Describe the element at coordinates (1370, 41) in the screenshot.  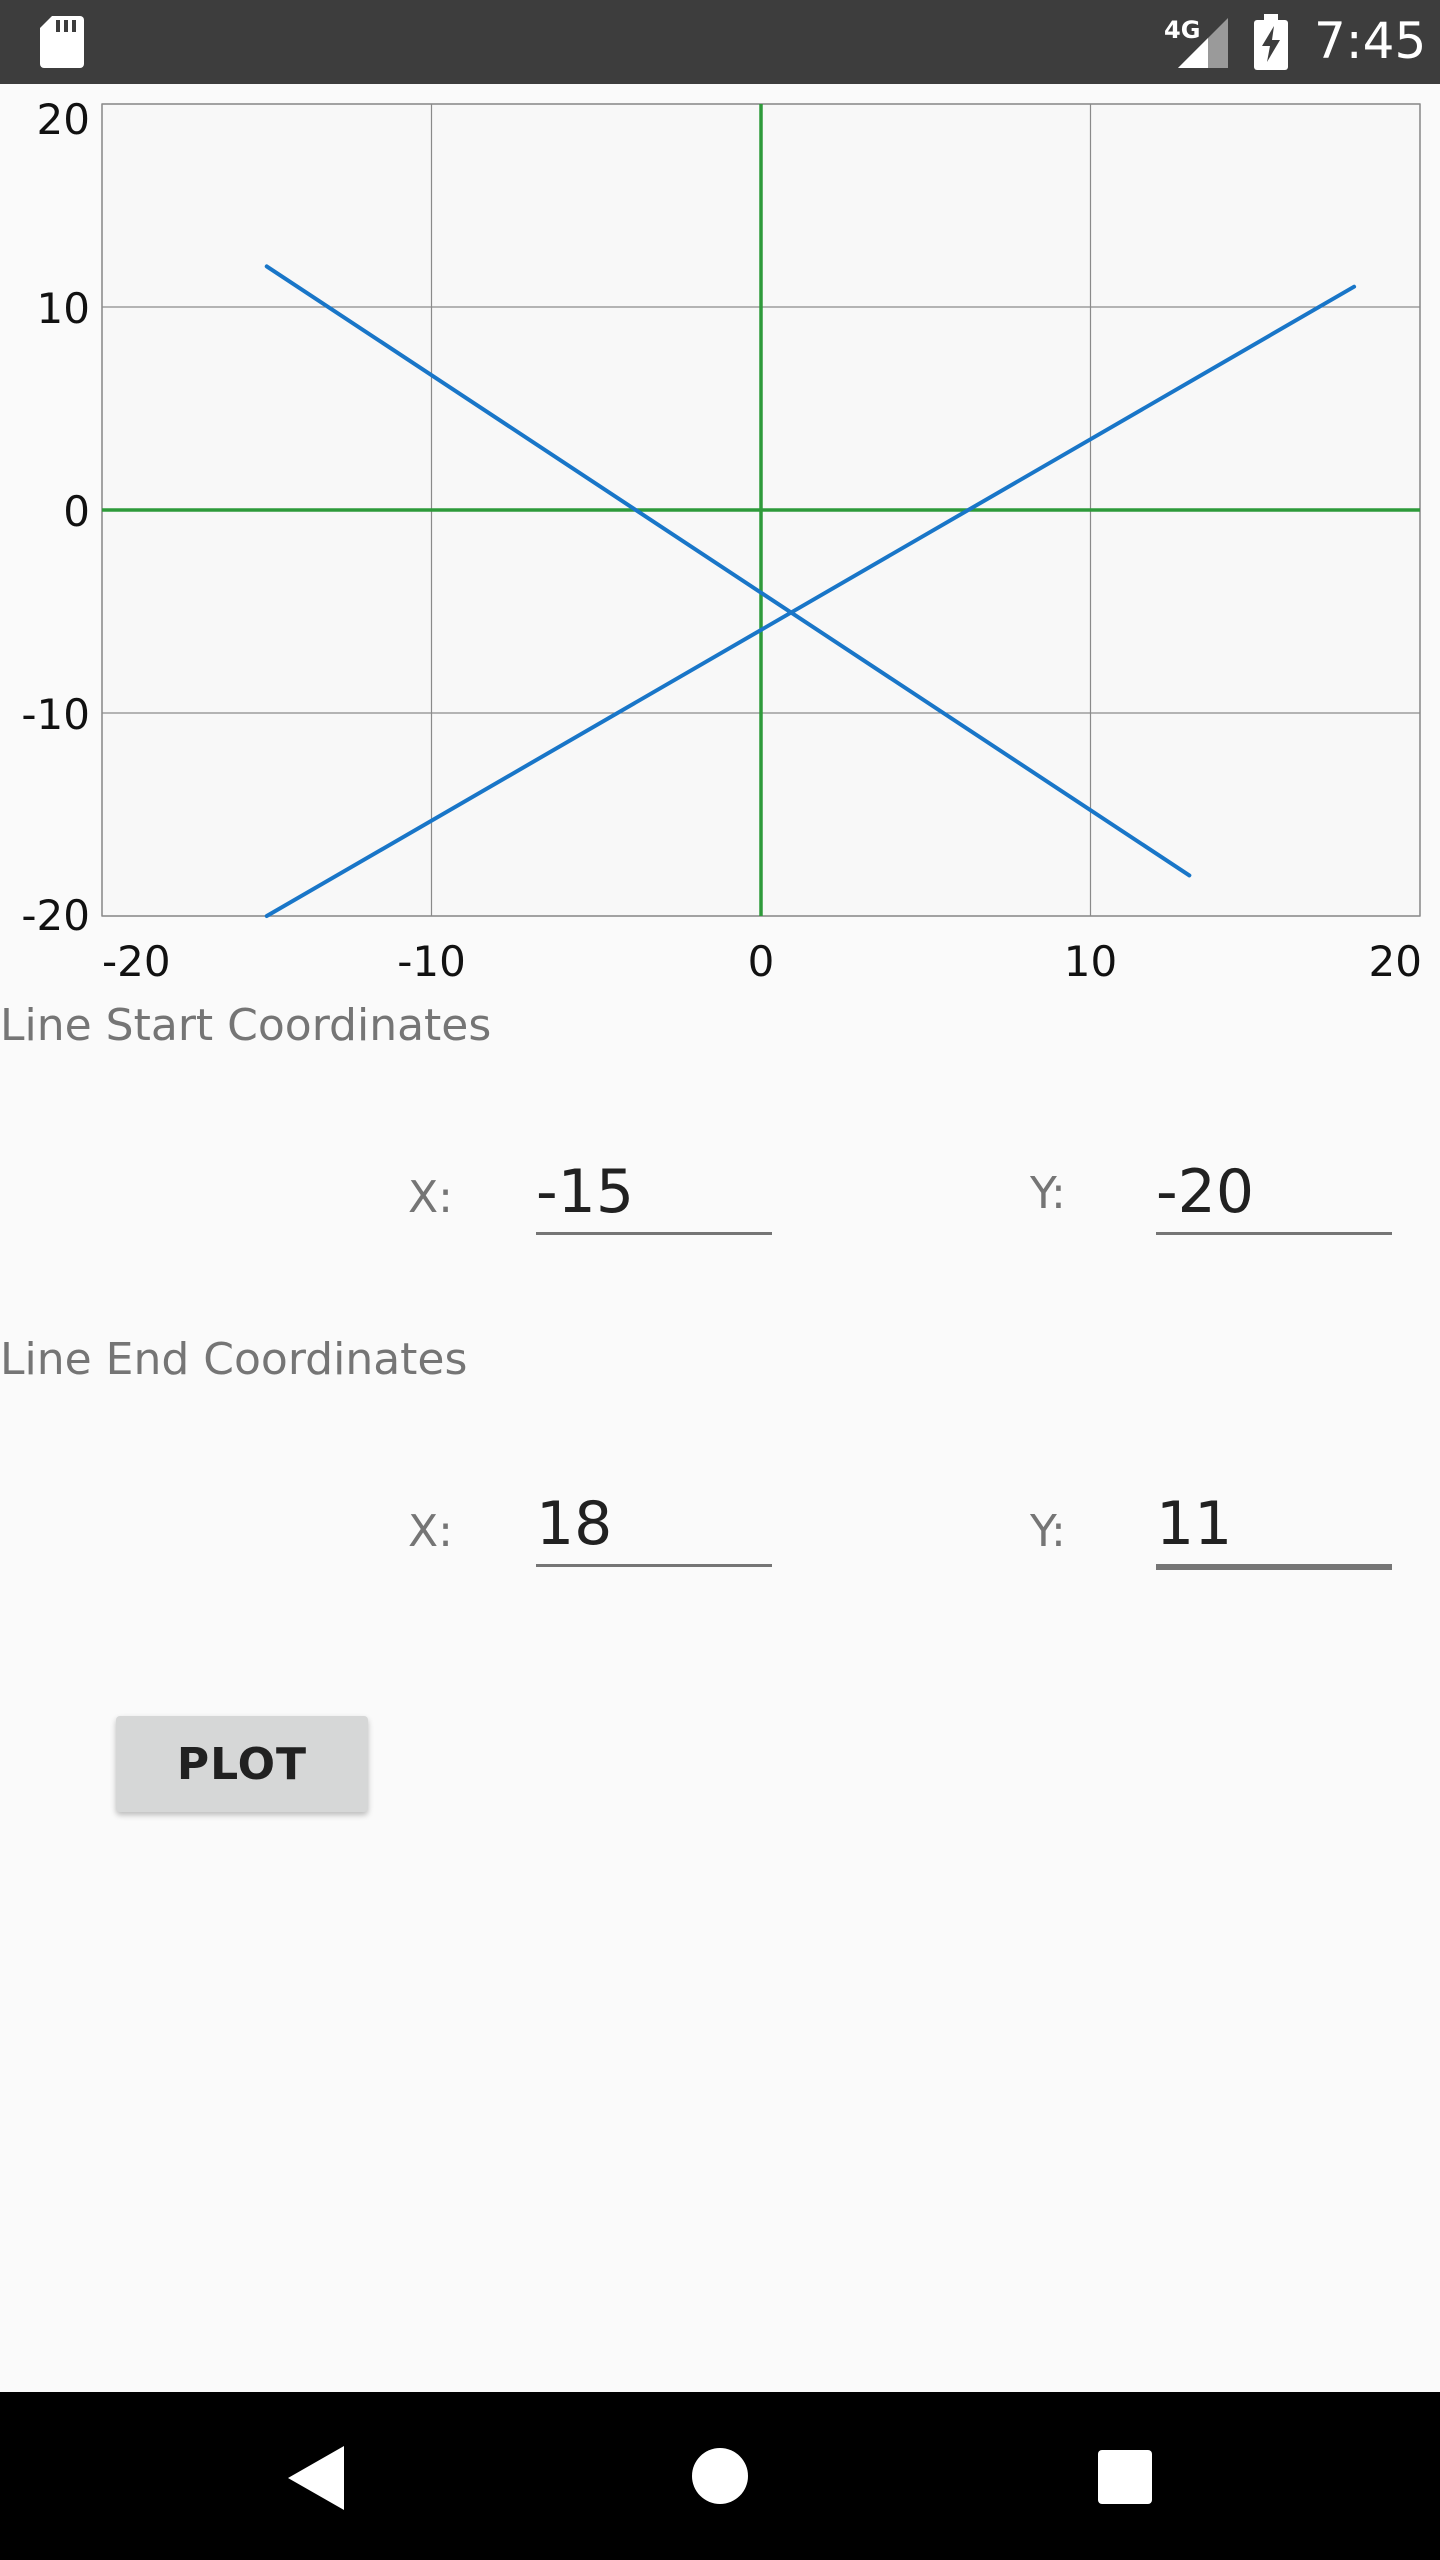
I see `clock: 7:45` at that location.